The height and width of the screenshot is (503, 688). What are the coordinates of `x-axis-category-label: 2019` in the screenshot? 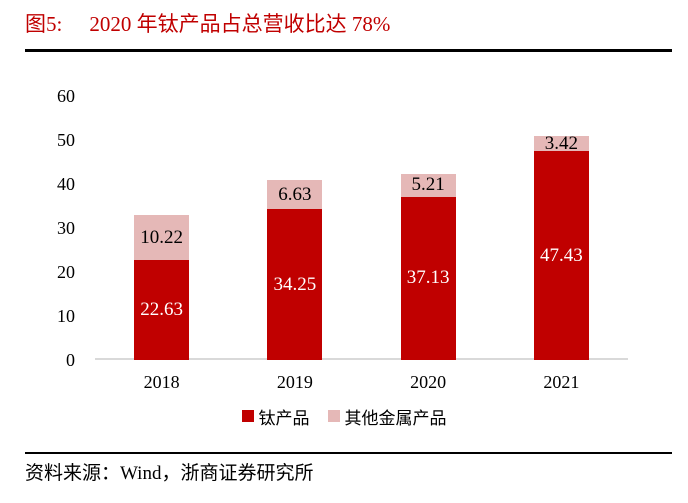 It's located at (294, 382).